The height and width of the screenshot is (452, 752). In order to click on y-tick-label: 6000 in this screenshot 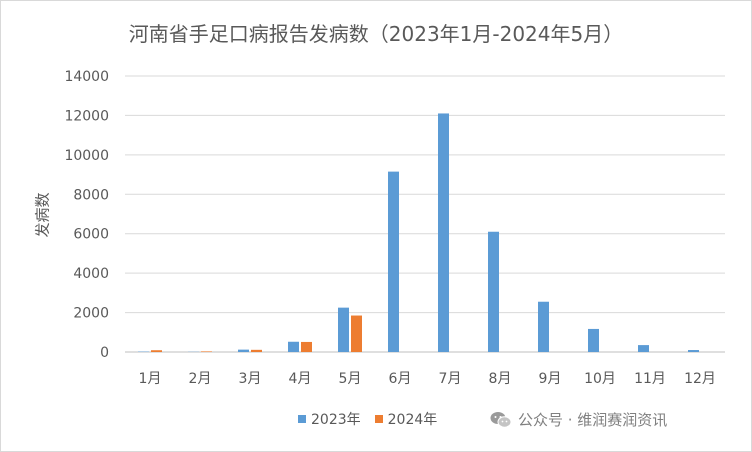, I will do `click(91, 235)`.